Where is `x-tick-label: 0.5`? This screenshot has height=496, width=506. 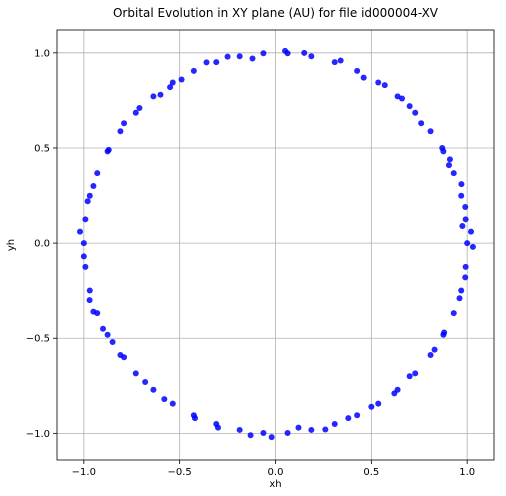
x-tick-label: 0.5 is located at coordinates (371, 472).